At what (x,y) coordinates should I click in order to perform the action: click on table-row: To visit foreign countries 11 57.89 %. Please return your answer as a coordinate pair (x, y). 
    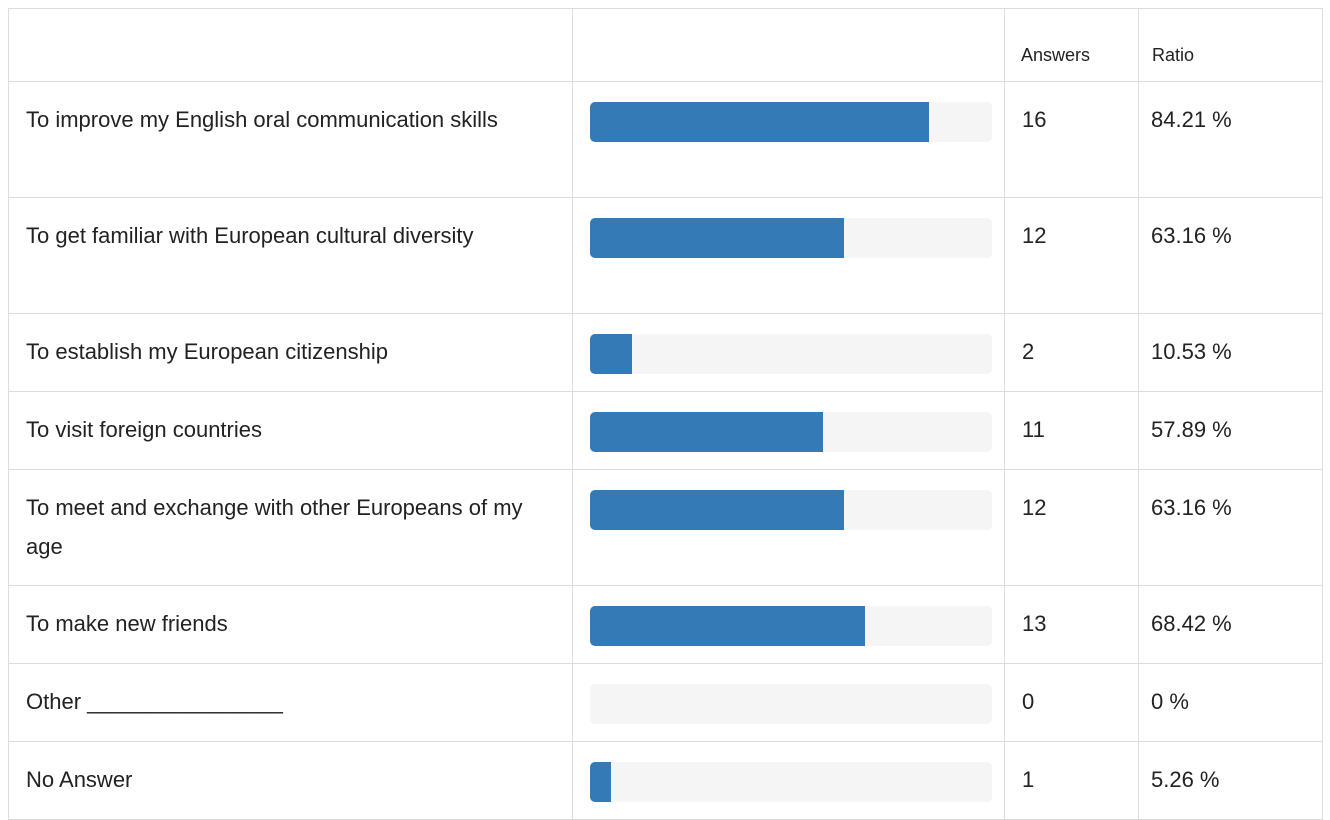
    Looking at the image, I should click on (665, 430).